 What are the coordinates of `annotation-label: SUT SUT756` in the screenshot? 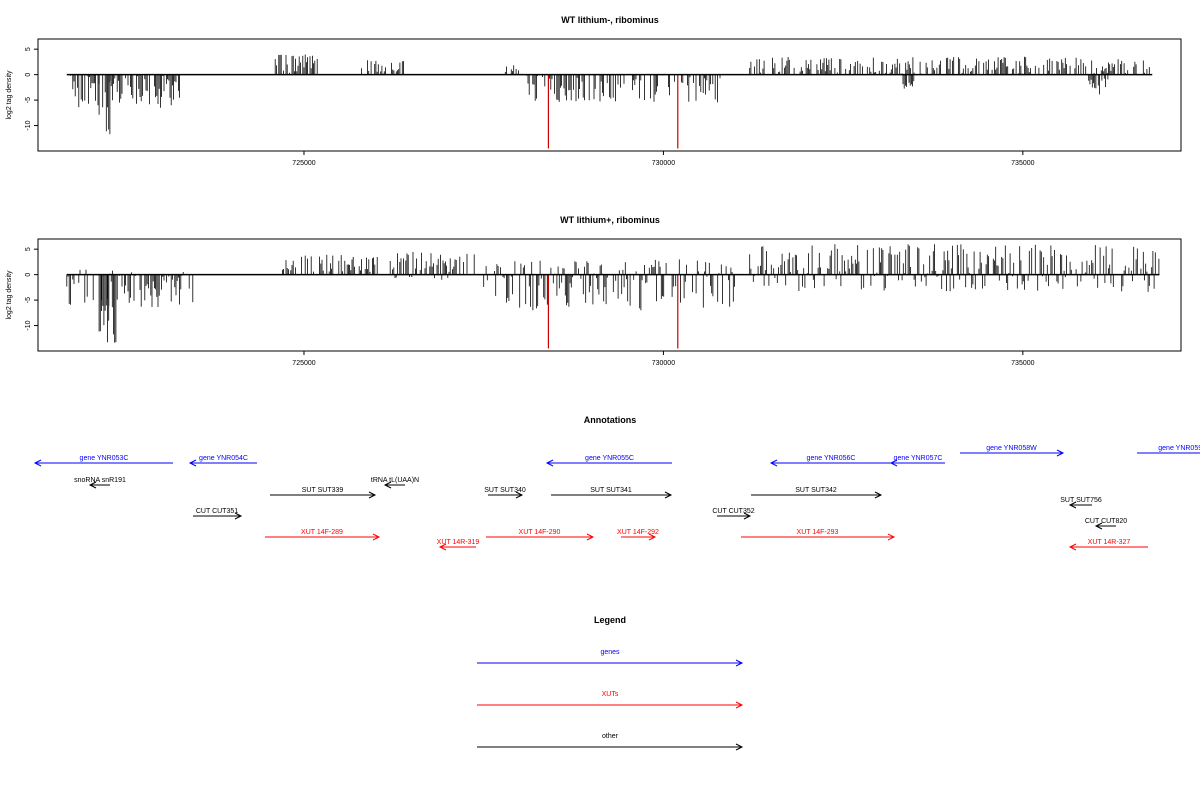 It's located at (1081, 500).